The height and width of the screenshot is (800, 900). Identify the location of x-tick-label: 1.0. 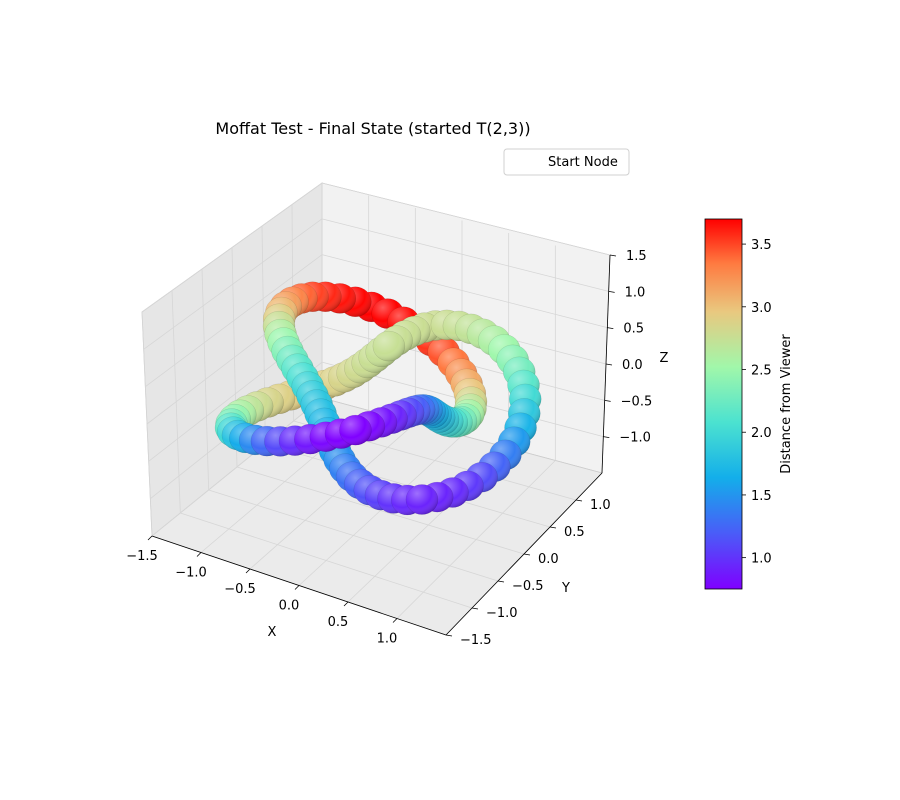
(387, 639).